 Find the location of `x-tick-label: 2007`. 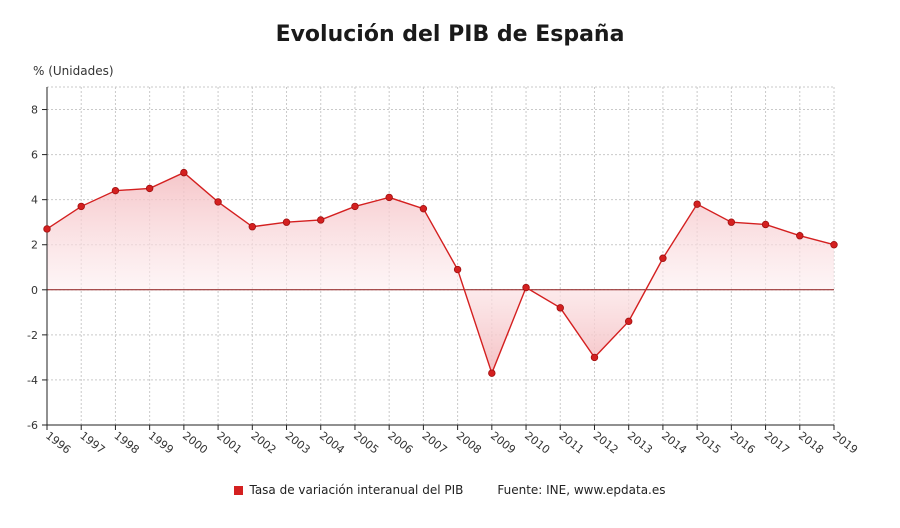

x-tick-label: 2007 is located at coordinates (435, 442).